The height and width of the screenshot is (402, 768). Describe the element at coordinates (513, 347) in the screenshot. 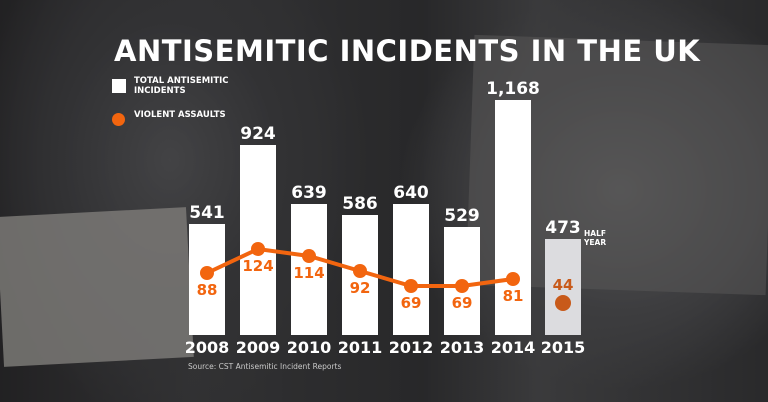

I see `year-label-2014: 2014` at that location.